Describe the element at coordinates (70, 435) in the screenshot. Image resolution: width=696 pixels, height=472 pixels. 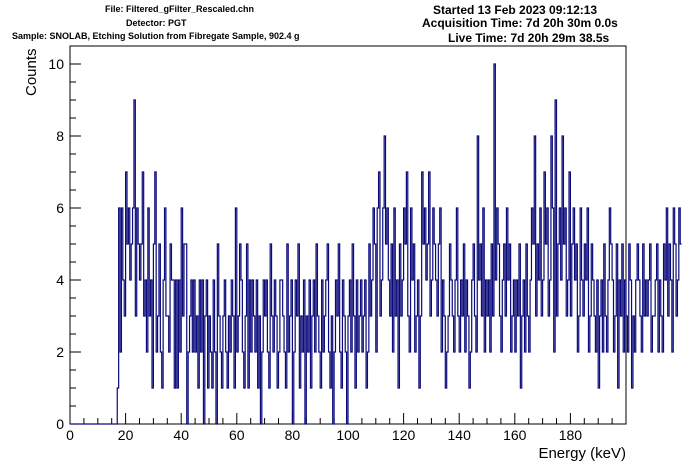
I see `x-tick-label: 0` at that location.